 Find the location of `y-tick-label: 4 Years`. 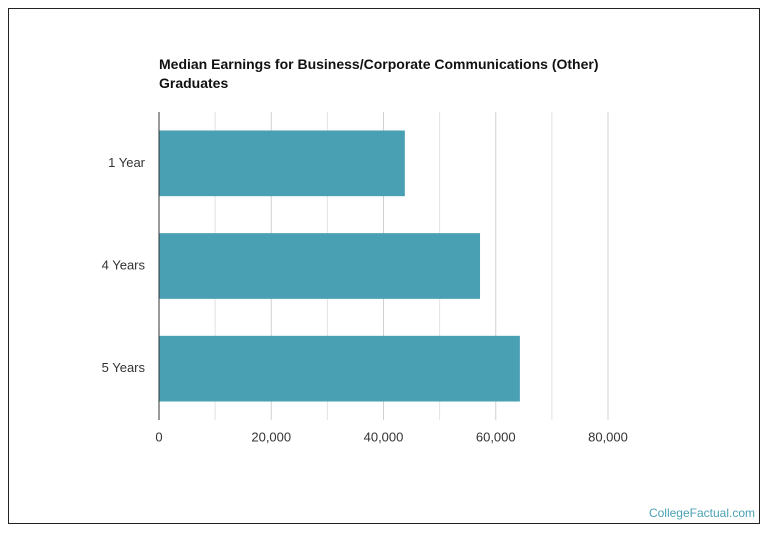

y-tick-label: 4 Years is located at coordinates (124, 264).